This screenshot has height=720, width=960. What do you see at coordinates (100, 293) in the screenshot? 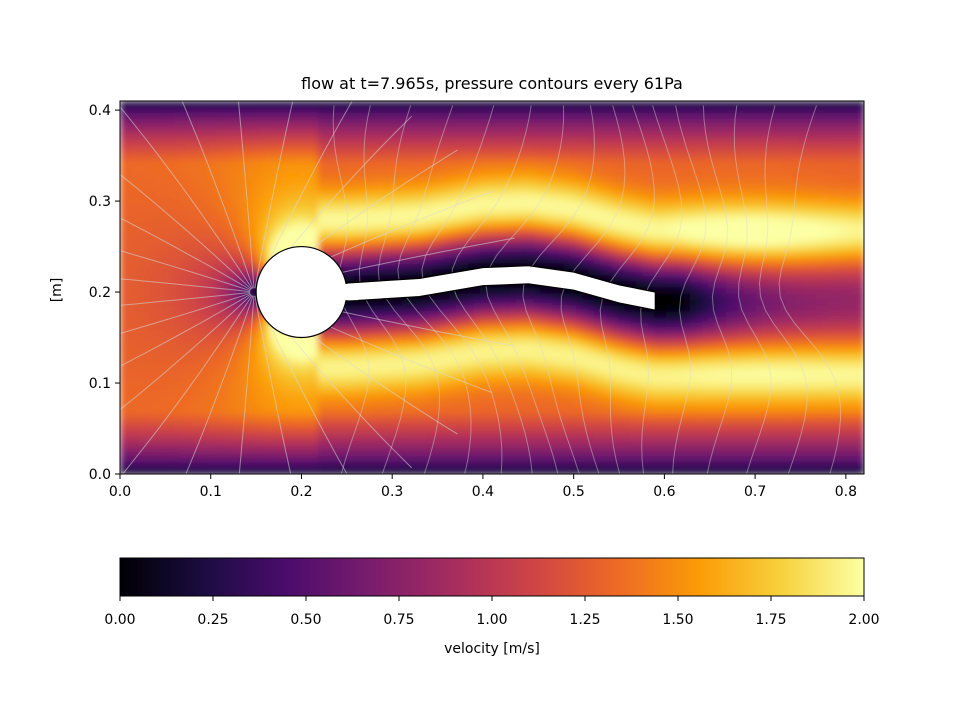
I see `y-tick-label: 0.2` at bounding box center [100, 293].